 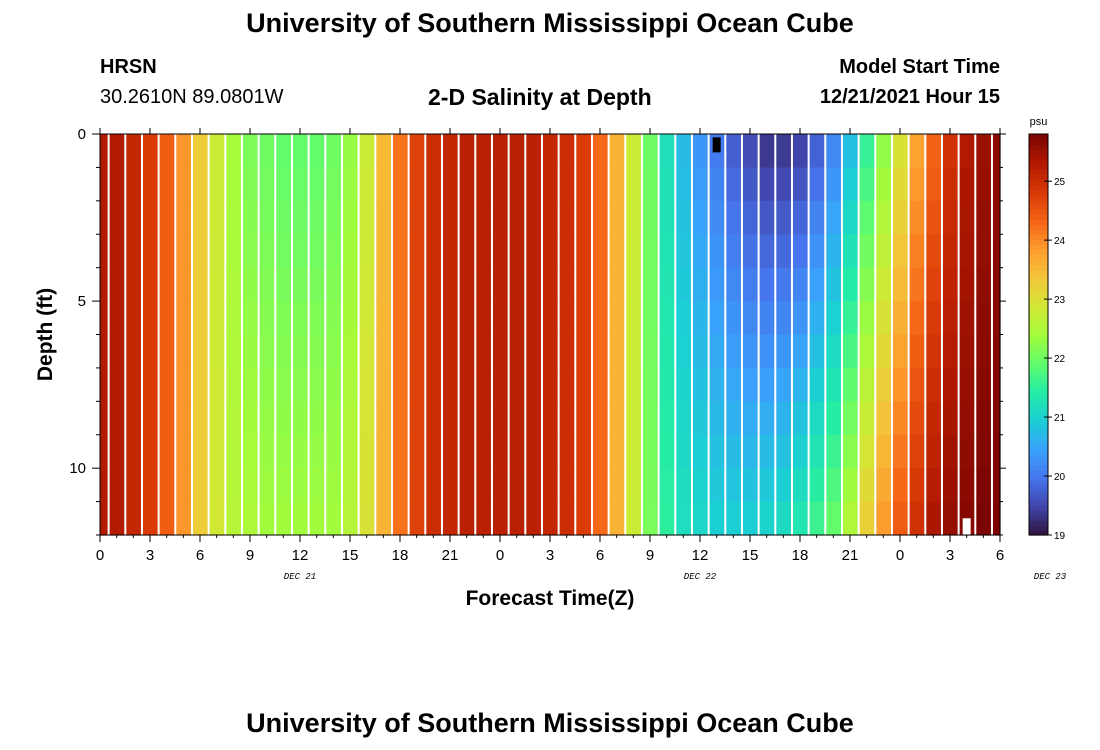 What do you see at coordinates (300, 555) in the screenshot?
I see `x-tick-label: 12` at bounding box center [300, 555].